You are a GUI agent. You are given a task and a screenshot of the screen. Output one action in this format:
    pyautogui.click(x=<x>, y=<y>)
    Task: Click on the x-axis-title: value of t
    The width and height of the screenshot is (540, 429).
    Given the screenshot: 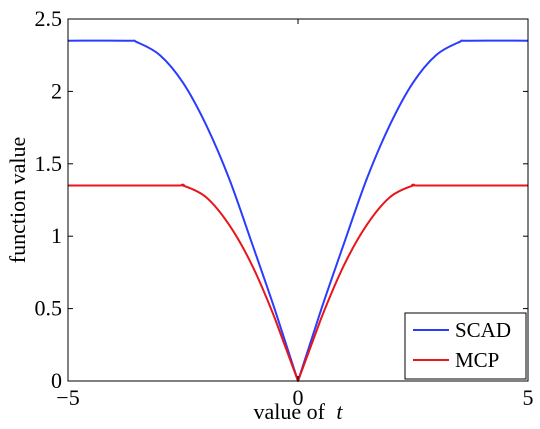 What is the action you would take?
    pyautogui.click(x=298, y=411)
    